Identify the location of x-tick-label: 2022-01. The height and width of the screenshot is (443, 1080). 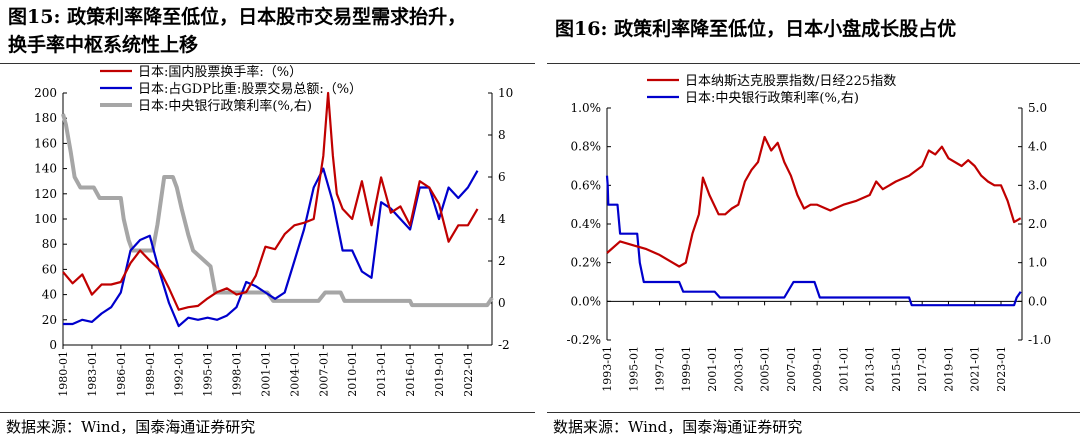
(468, 374).